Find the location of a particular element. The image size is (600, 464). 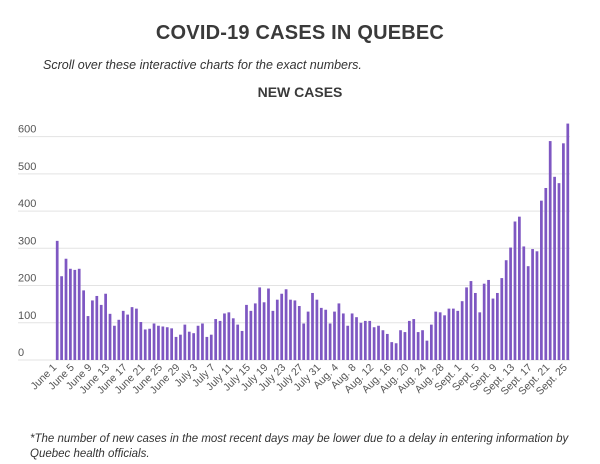

bar-sept-23: Sept. 23: 475 is located at coordinates (559, 271).